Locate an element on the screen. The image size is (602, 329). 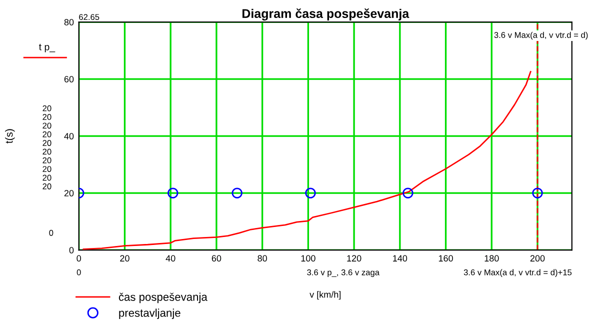
x-tick-label: 200 is located at coordinates (537, 258).